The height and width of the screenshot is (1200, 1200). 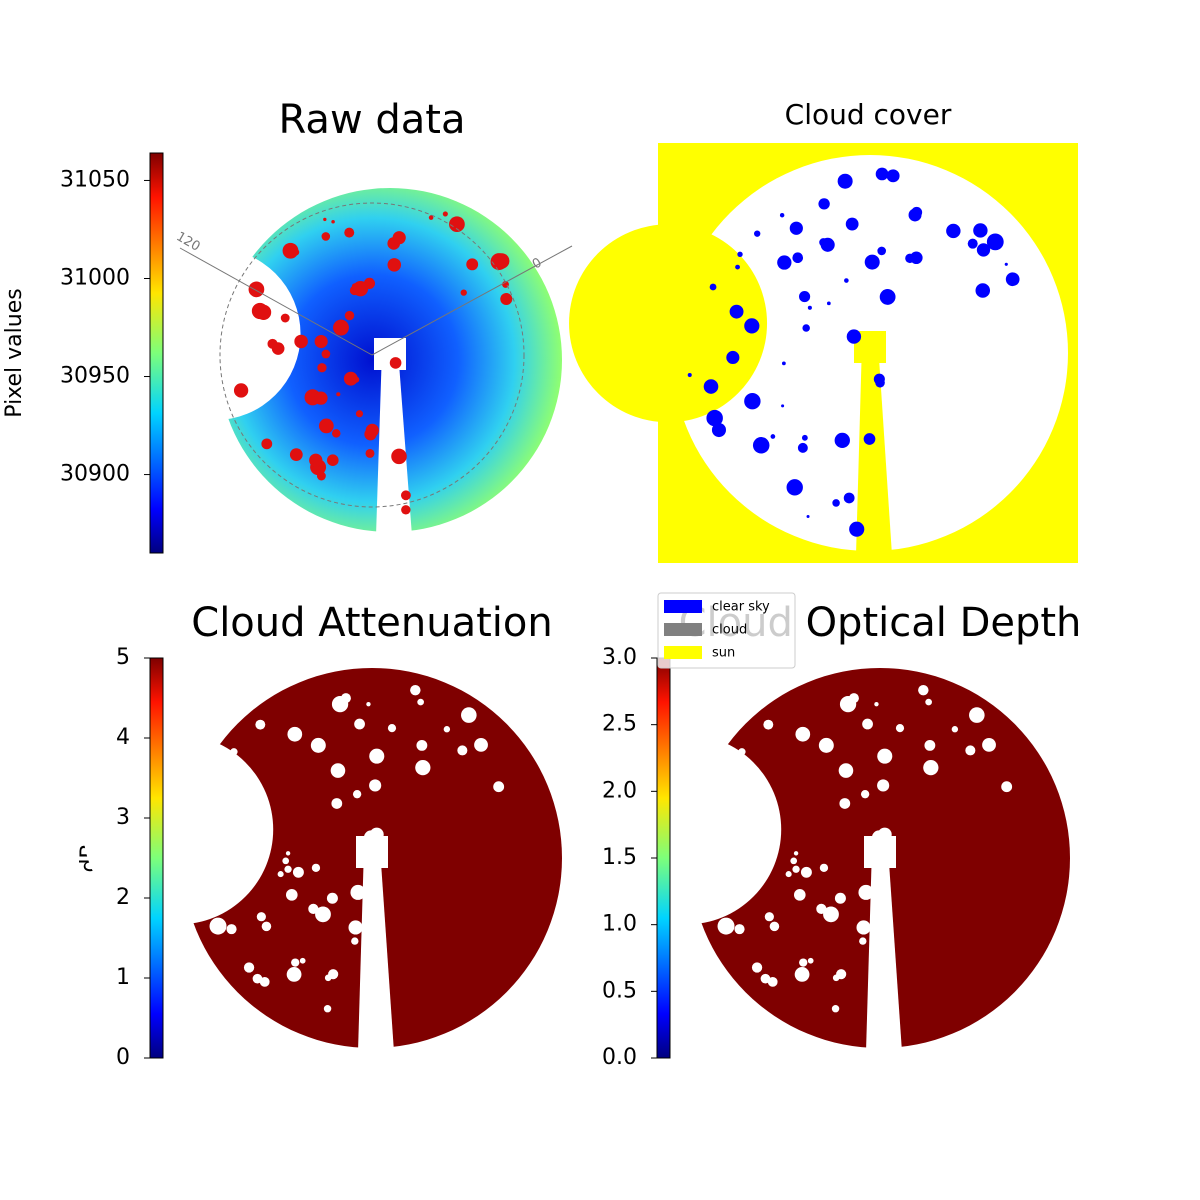 What do you see at coordinates (868, 114) in the screenshot?
I see `panel-title: Cloud cover` at bounding box center [868, 114].